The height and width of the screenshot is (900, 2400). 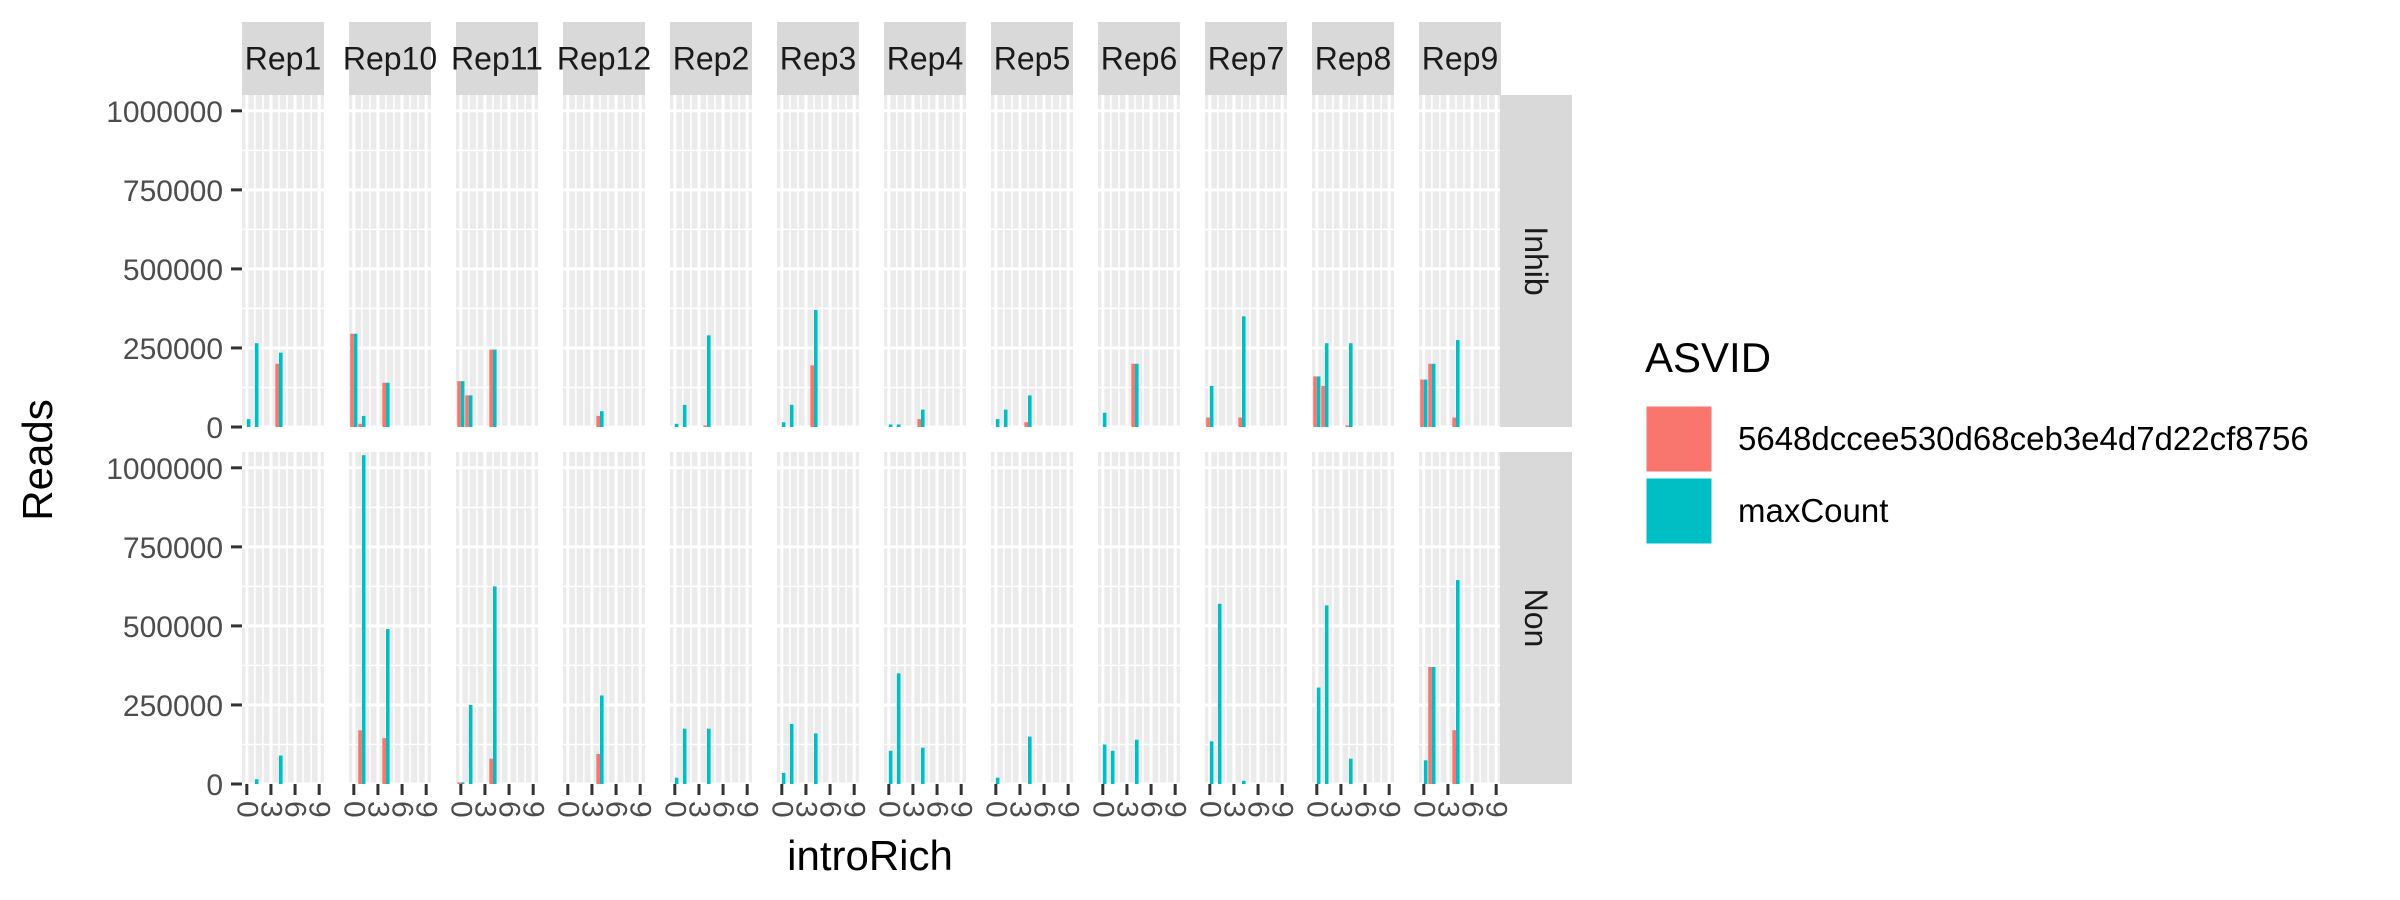 What do you see at coordinates (1708, 357) in the screenshot?
I see `legend-title: ASVID` at bounding box center [1708, 357].